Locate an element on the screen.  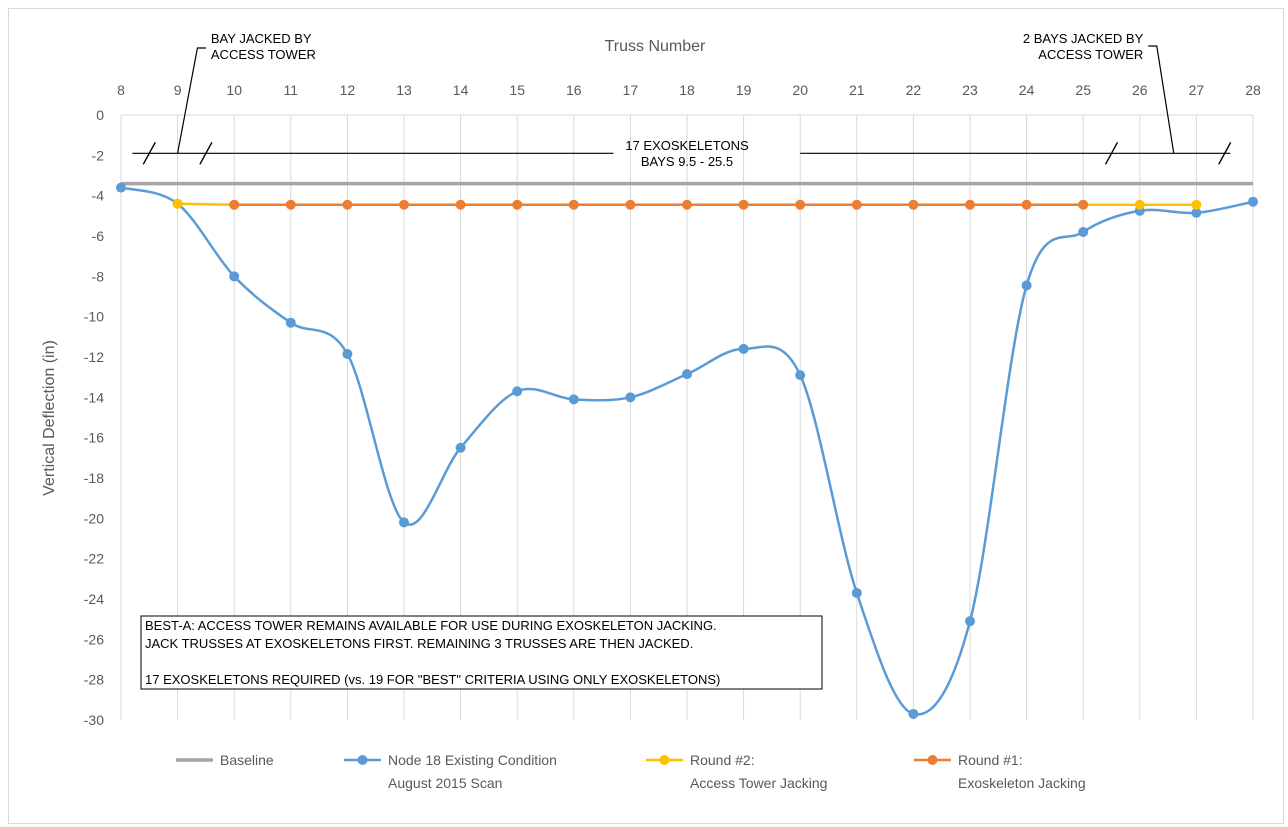
legend-label: Round #2: is located at coordinates (722, 760).